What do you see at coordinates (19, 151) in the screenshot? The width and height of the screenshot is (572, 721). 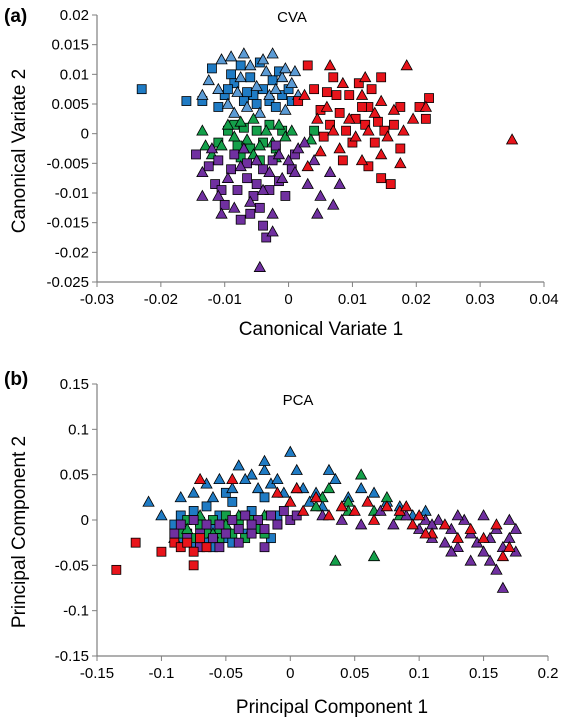 I see `panel-a-y-axis-title: Canonical Variate 2` at bounding box center [19, 151].